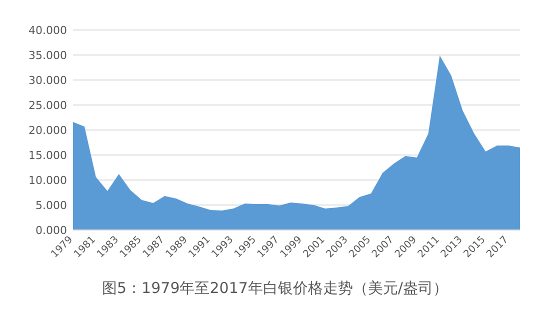 The width and height of the screenshot is (550, 321). What do you see at coordinates (51, 205) in the screenshot?
I see `y-tick-label: 5.000` at bounding box center [51, 205].